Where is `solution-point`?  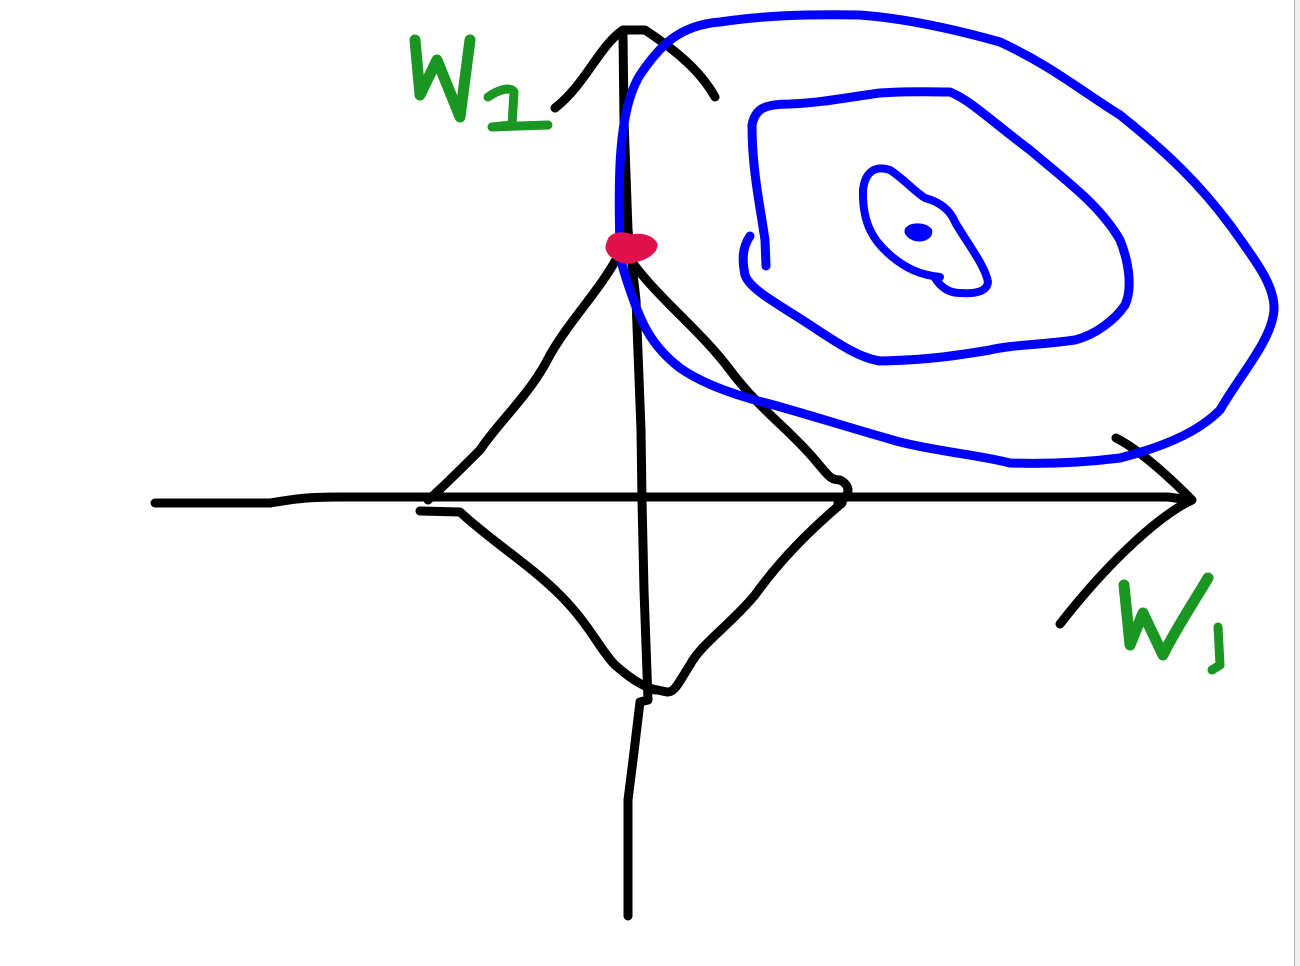 solution-point is located at coordinates (631, 248).